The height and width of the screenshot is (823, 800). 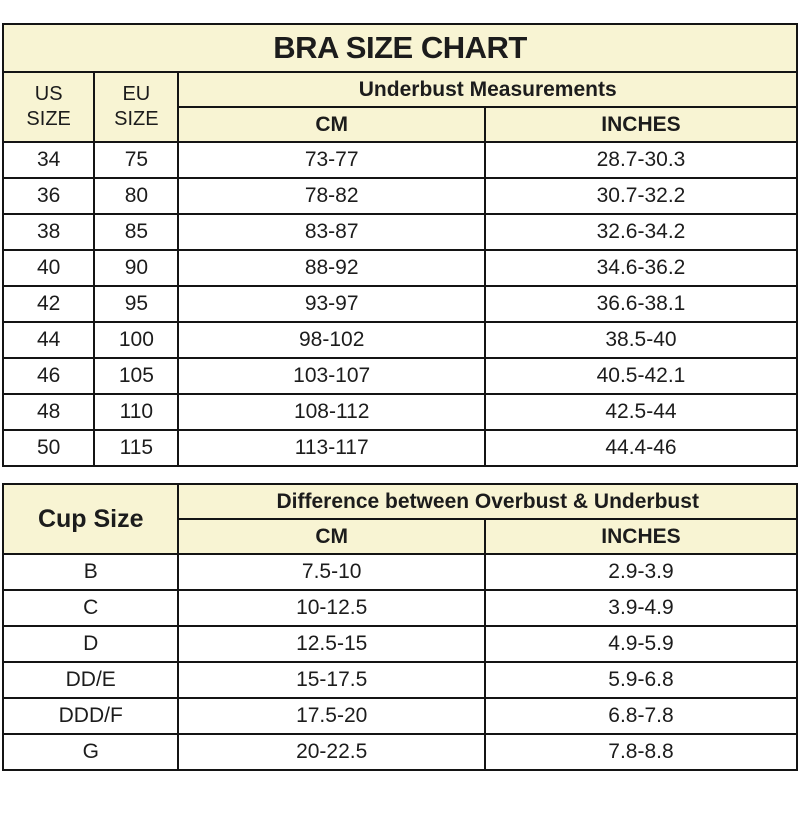 What do you see at coordinates (331, 376) in the screenshot?
I see `table-cell: 103-107` at bounding box center [331, 376].